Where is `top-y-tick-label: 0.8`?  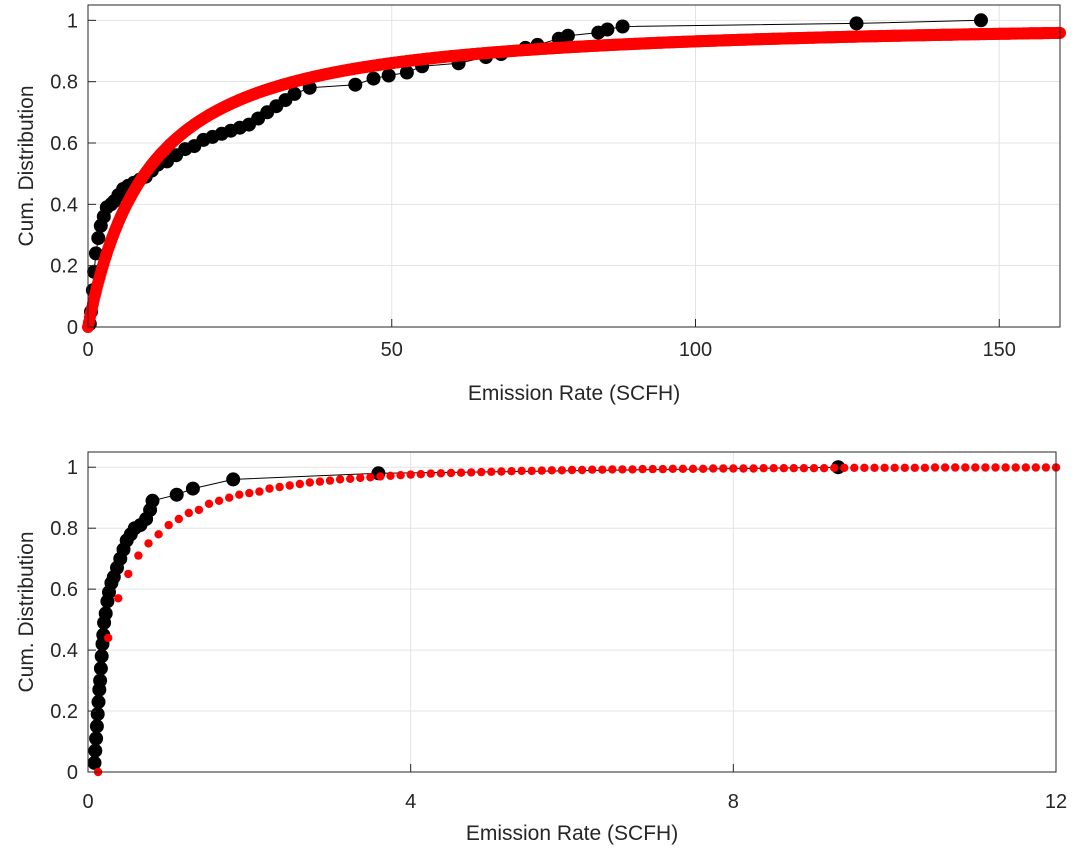
top-y-tick-label: 0.8 is located at coordinates (64, 83).